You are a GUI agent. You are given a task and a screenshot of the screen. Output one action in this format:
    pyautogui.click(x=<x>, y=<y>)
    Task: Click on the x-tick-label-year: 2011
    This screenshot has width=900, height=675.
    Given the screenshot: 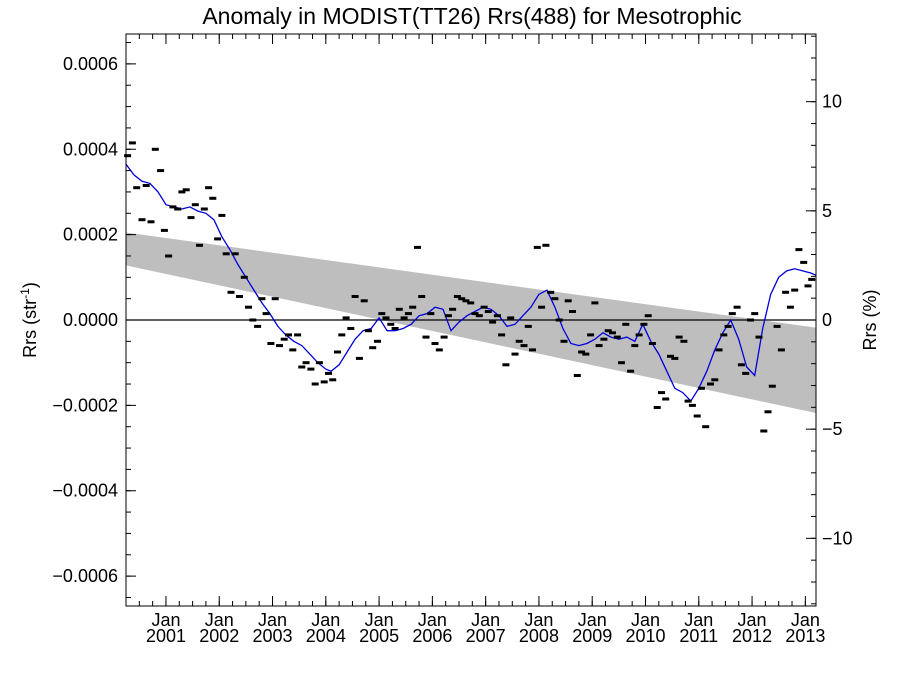 What is the action you would take?
    pyautogui.click(x=698, y=636)
    